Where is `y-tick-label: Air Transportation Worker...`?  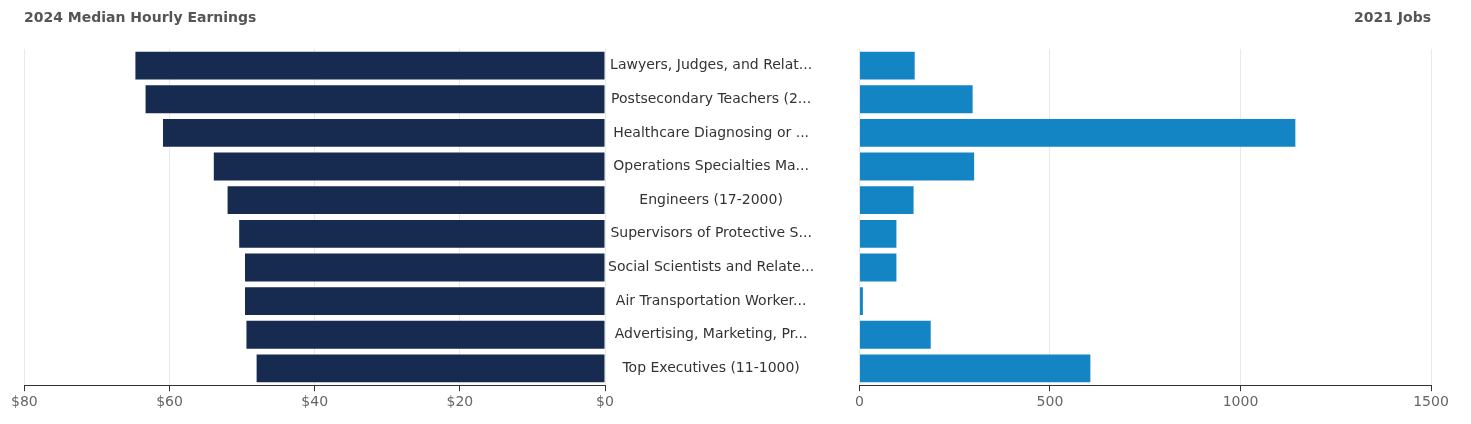
y-tick-label: Air Transportation Worker... is located at coordinates (711, 299).